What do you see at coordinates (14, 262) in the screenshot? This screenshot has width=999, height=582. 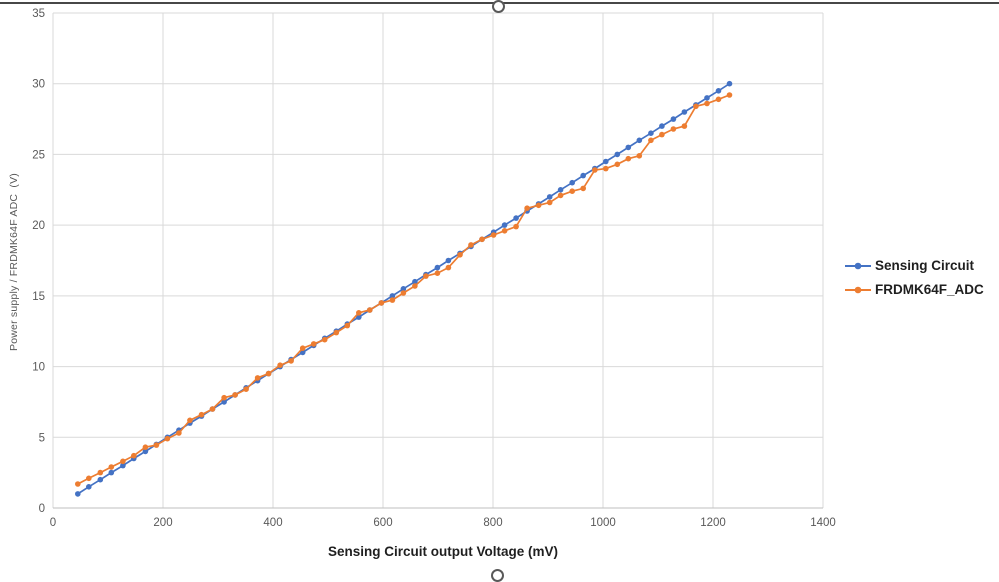 I see `y-axis-title: Power supply / FRDMK64F ADC (V)` at bounding box center [14, 262].